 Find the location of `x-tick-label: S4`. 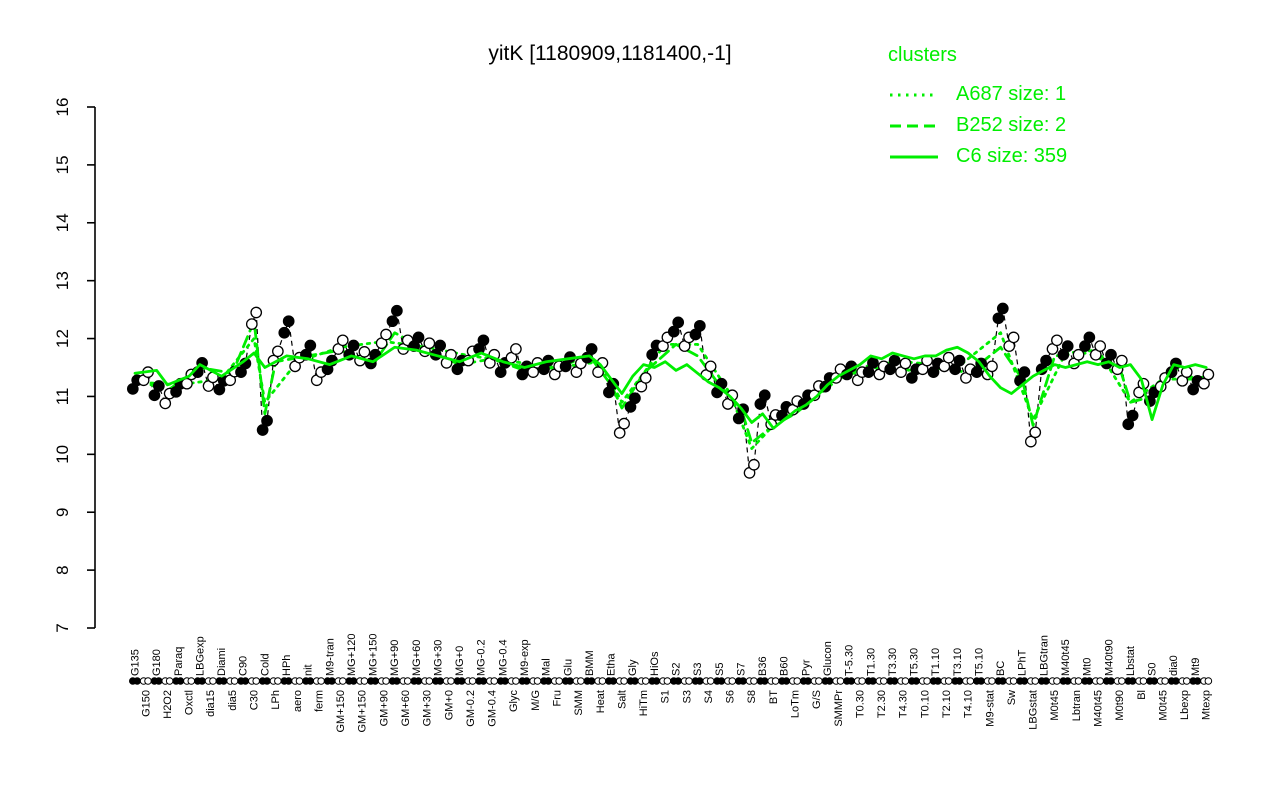

x-tick-label: S4 is located at coordinates (709, 696).